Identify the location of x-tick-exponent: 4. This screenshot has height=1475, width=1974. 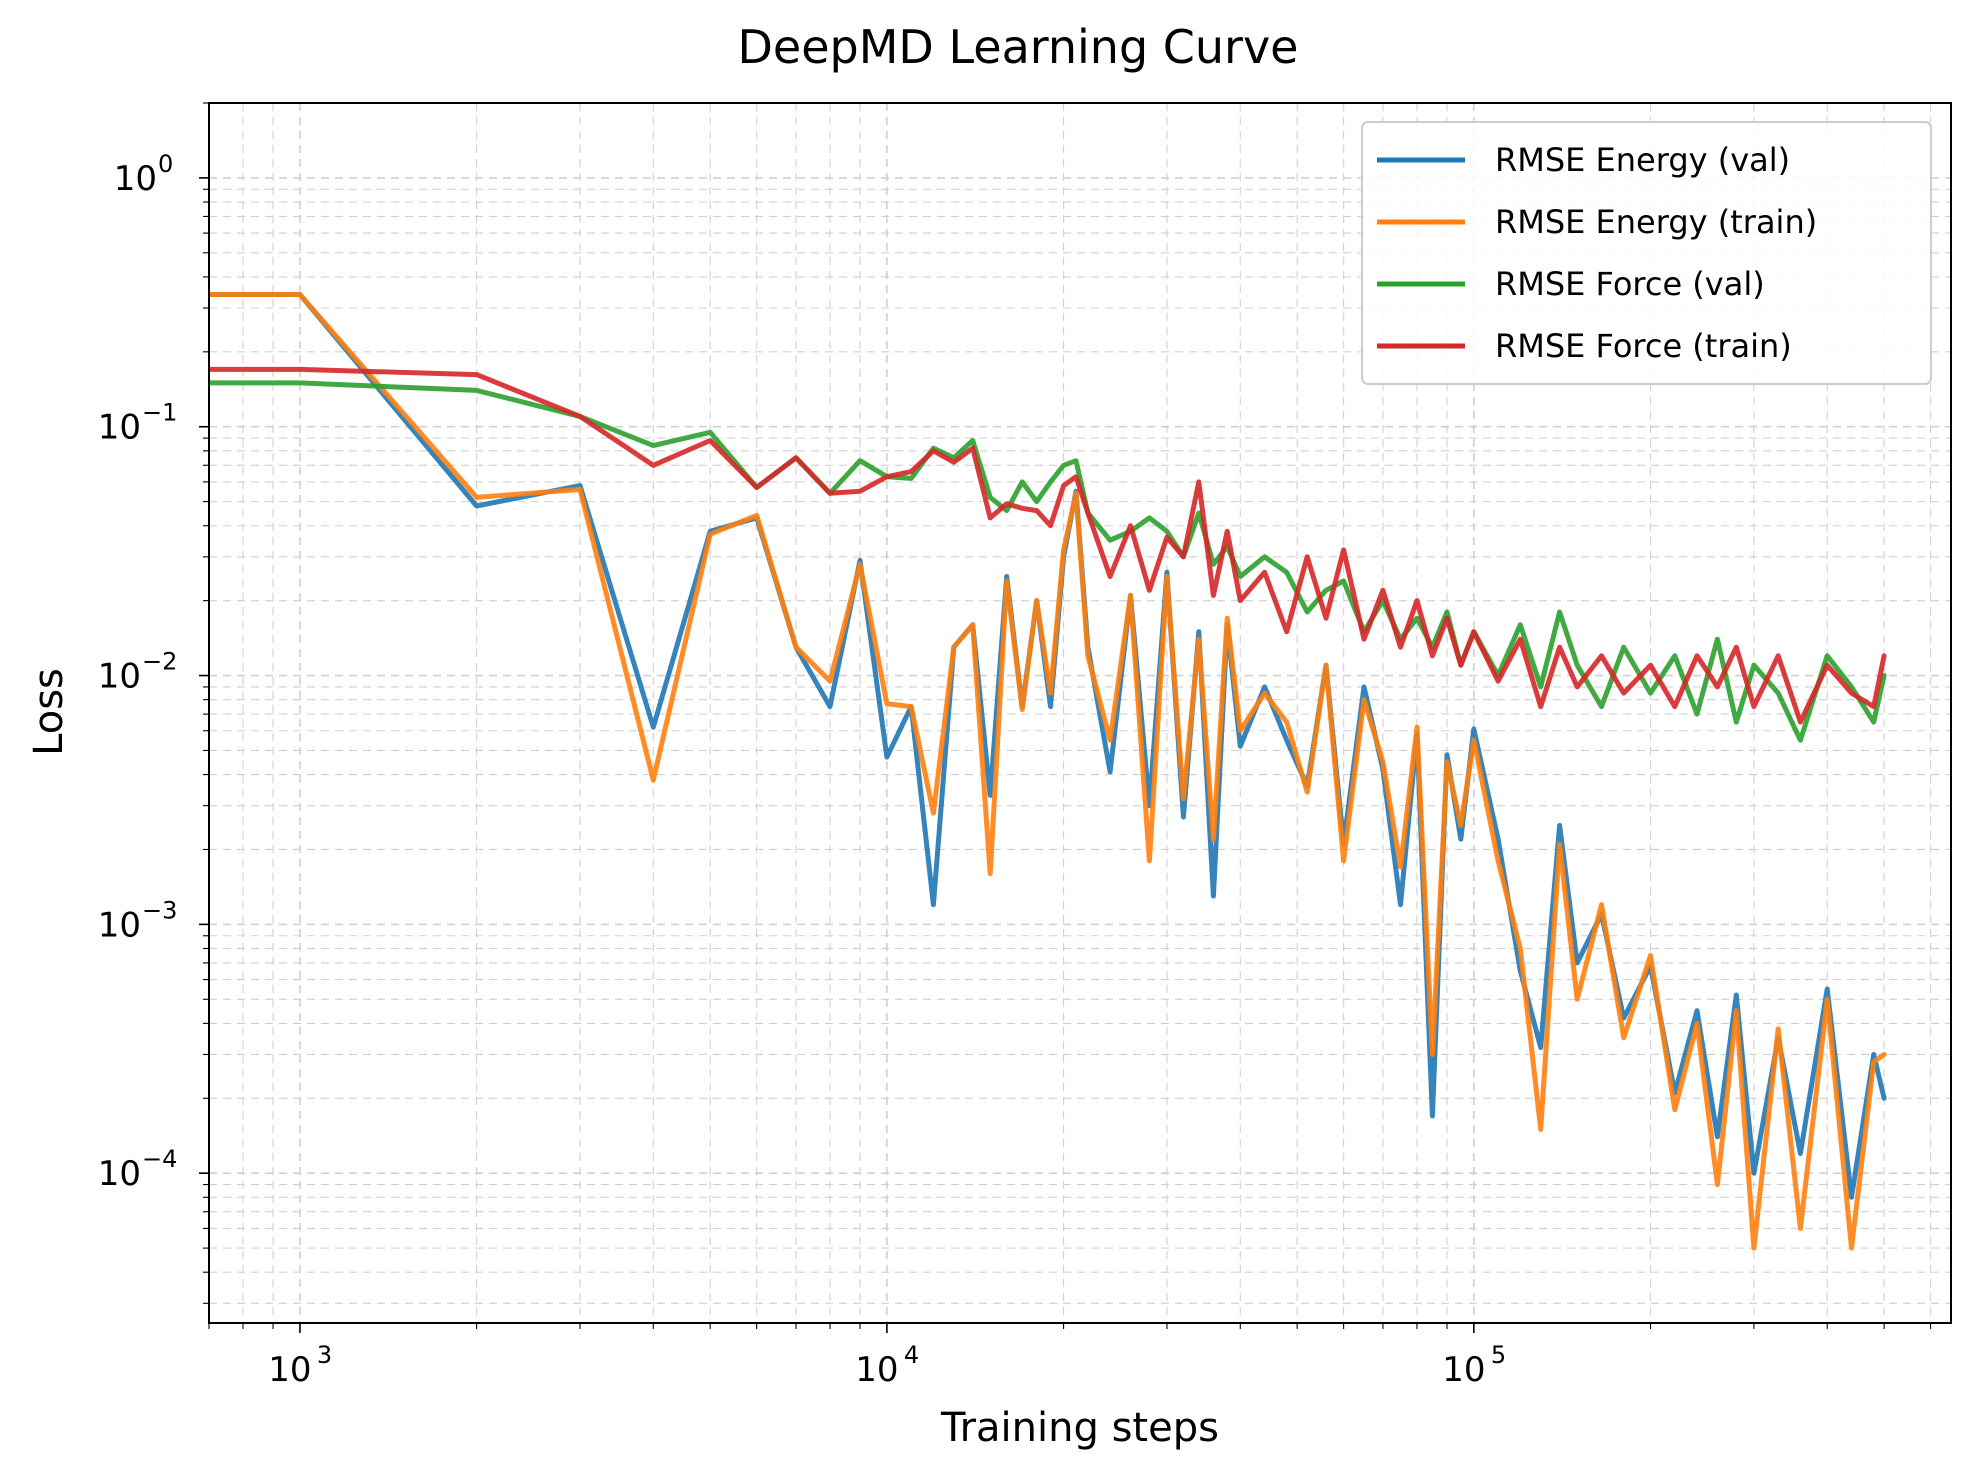
(911, 1355).